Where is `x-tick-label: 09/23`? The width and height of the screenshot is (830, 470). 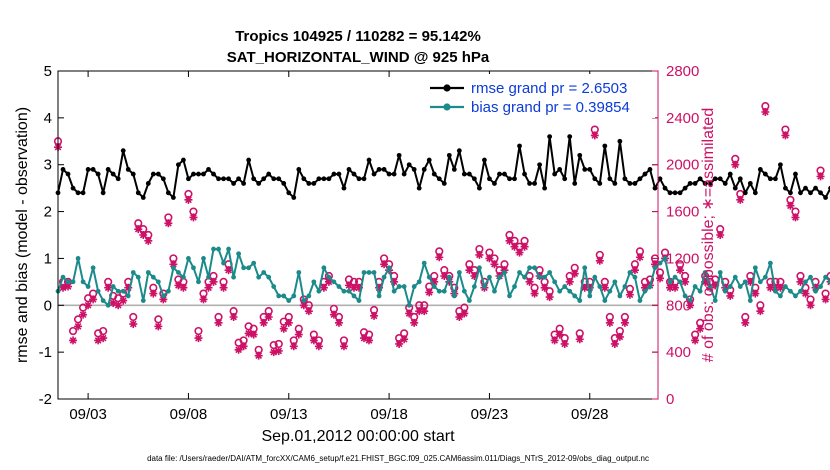 x-tick-label: 09/23 is located at coordinates (490, 414).